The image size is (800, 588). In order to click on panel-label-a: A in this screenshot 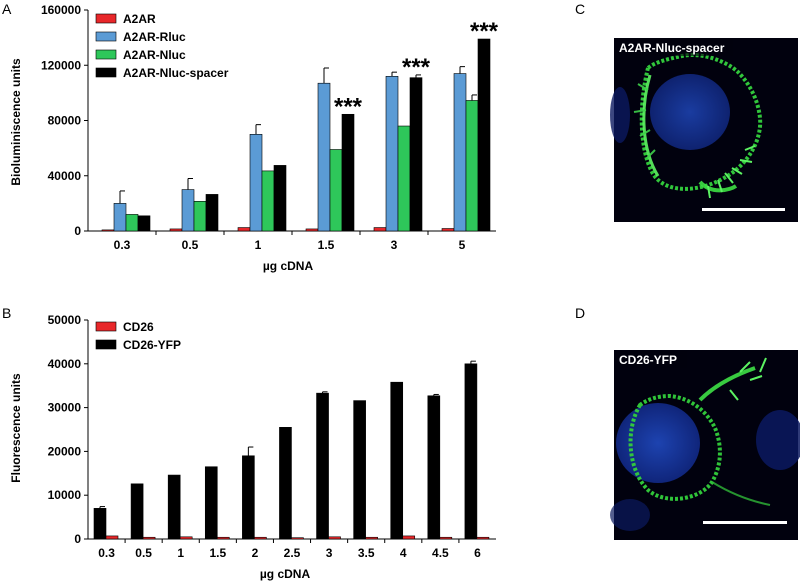, I will do `click(7, 9)`.